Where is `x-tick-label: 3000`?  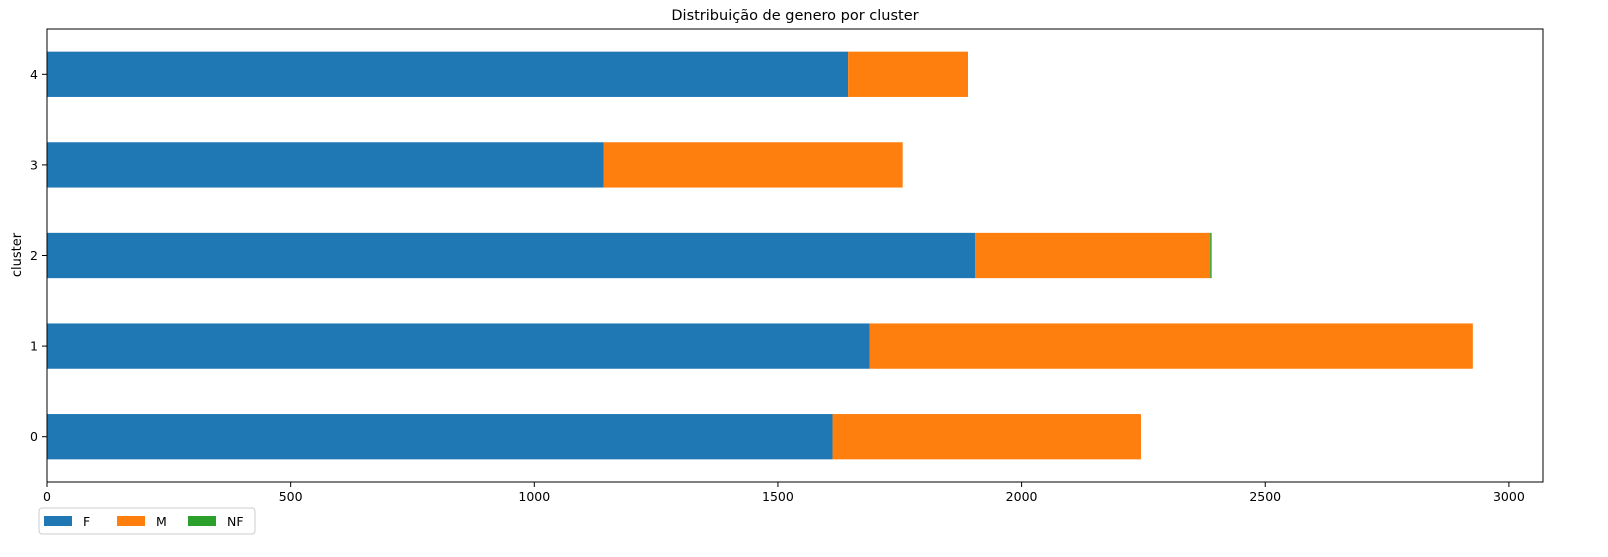 x-tick-label: 3000 is located at coordinates (1509, 496).